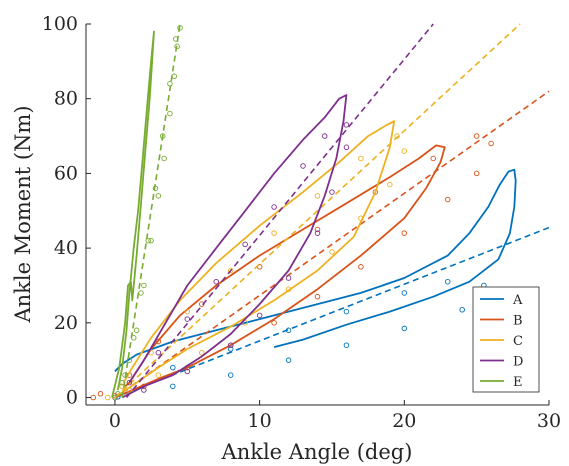 The image size is (569, 466). What do you see at coordinates (115, 421) in the screenshot?
I see `x-tick-label: 0` at bounding box center [115, 421].